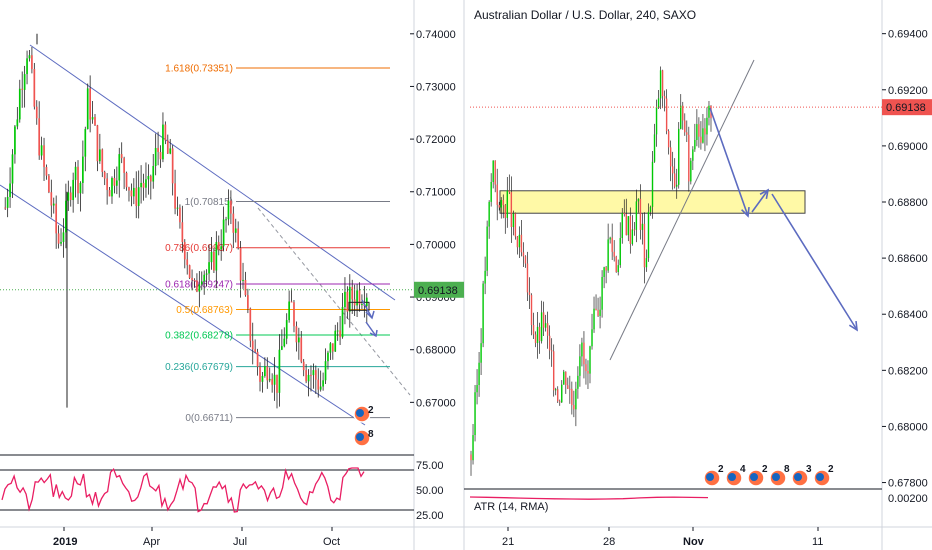 The width and height of the screenshot is (932, 550). Describe the element at coordinates (371, 410) in the screenshot. I see `event-flag-count: 2` at that location.